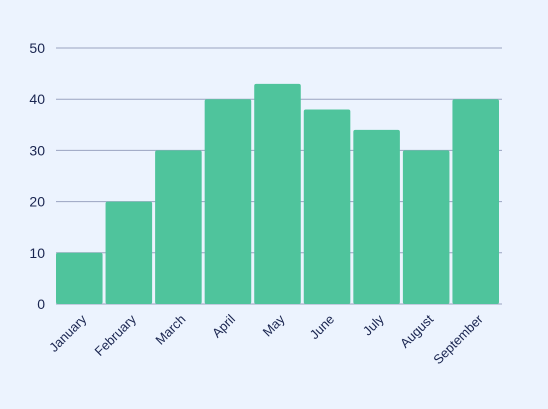 The height and width of the screenshot is (409, 548). I want to click on x-tick-label: March, so click(170, 330).